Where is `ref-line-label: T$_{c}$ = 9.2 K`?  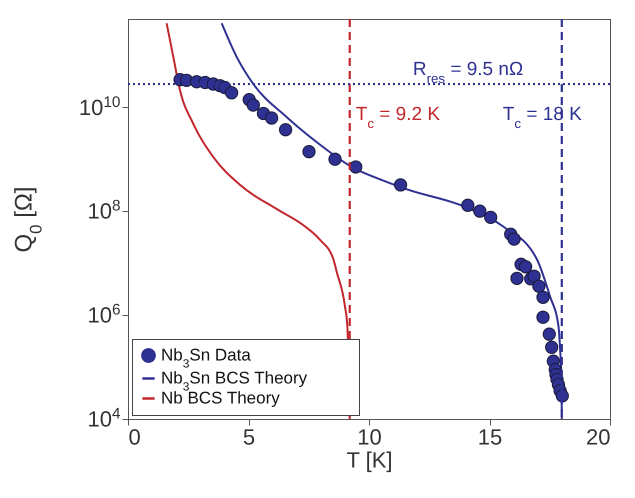
ref-line-label: T$_{c}$ = 9.2 K is located at coordinates (398, 117).